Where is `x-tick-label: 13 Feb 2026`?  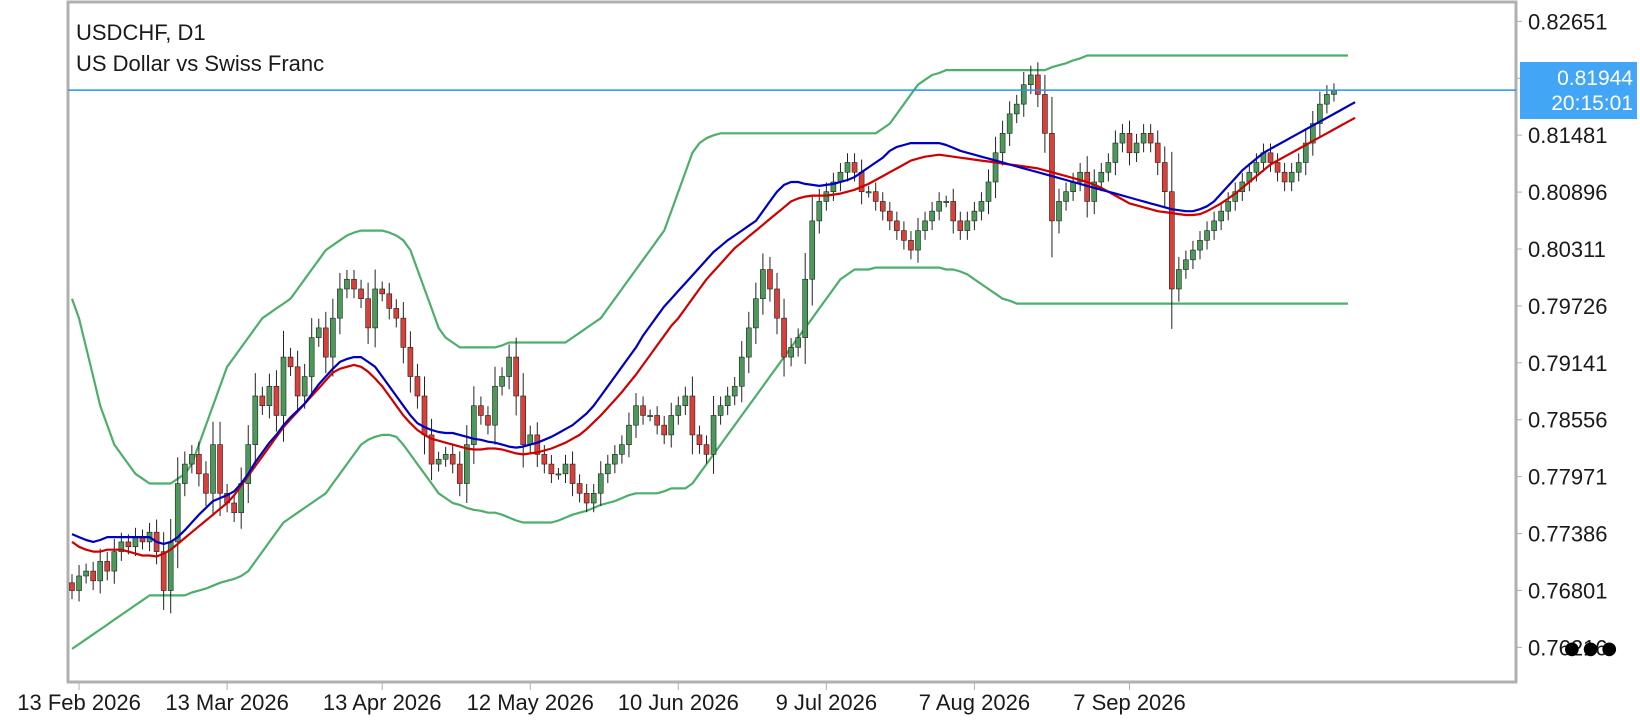
x-tick-label: 13 Feb 2026 is located at coordinates (79, 702).